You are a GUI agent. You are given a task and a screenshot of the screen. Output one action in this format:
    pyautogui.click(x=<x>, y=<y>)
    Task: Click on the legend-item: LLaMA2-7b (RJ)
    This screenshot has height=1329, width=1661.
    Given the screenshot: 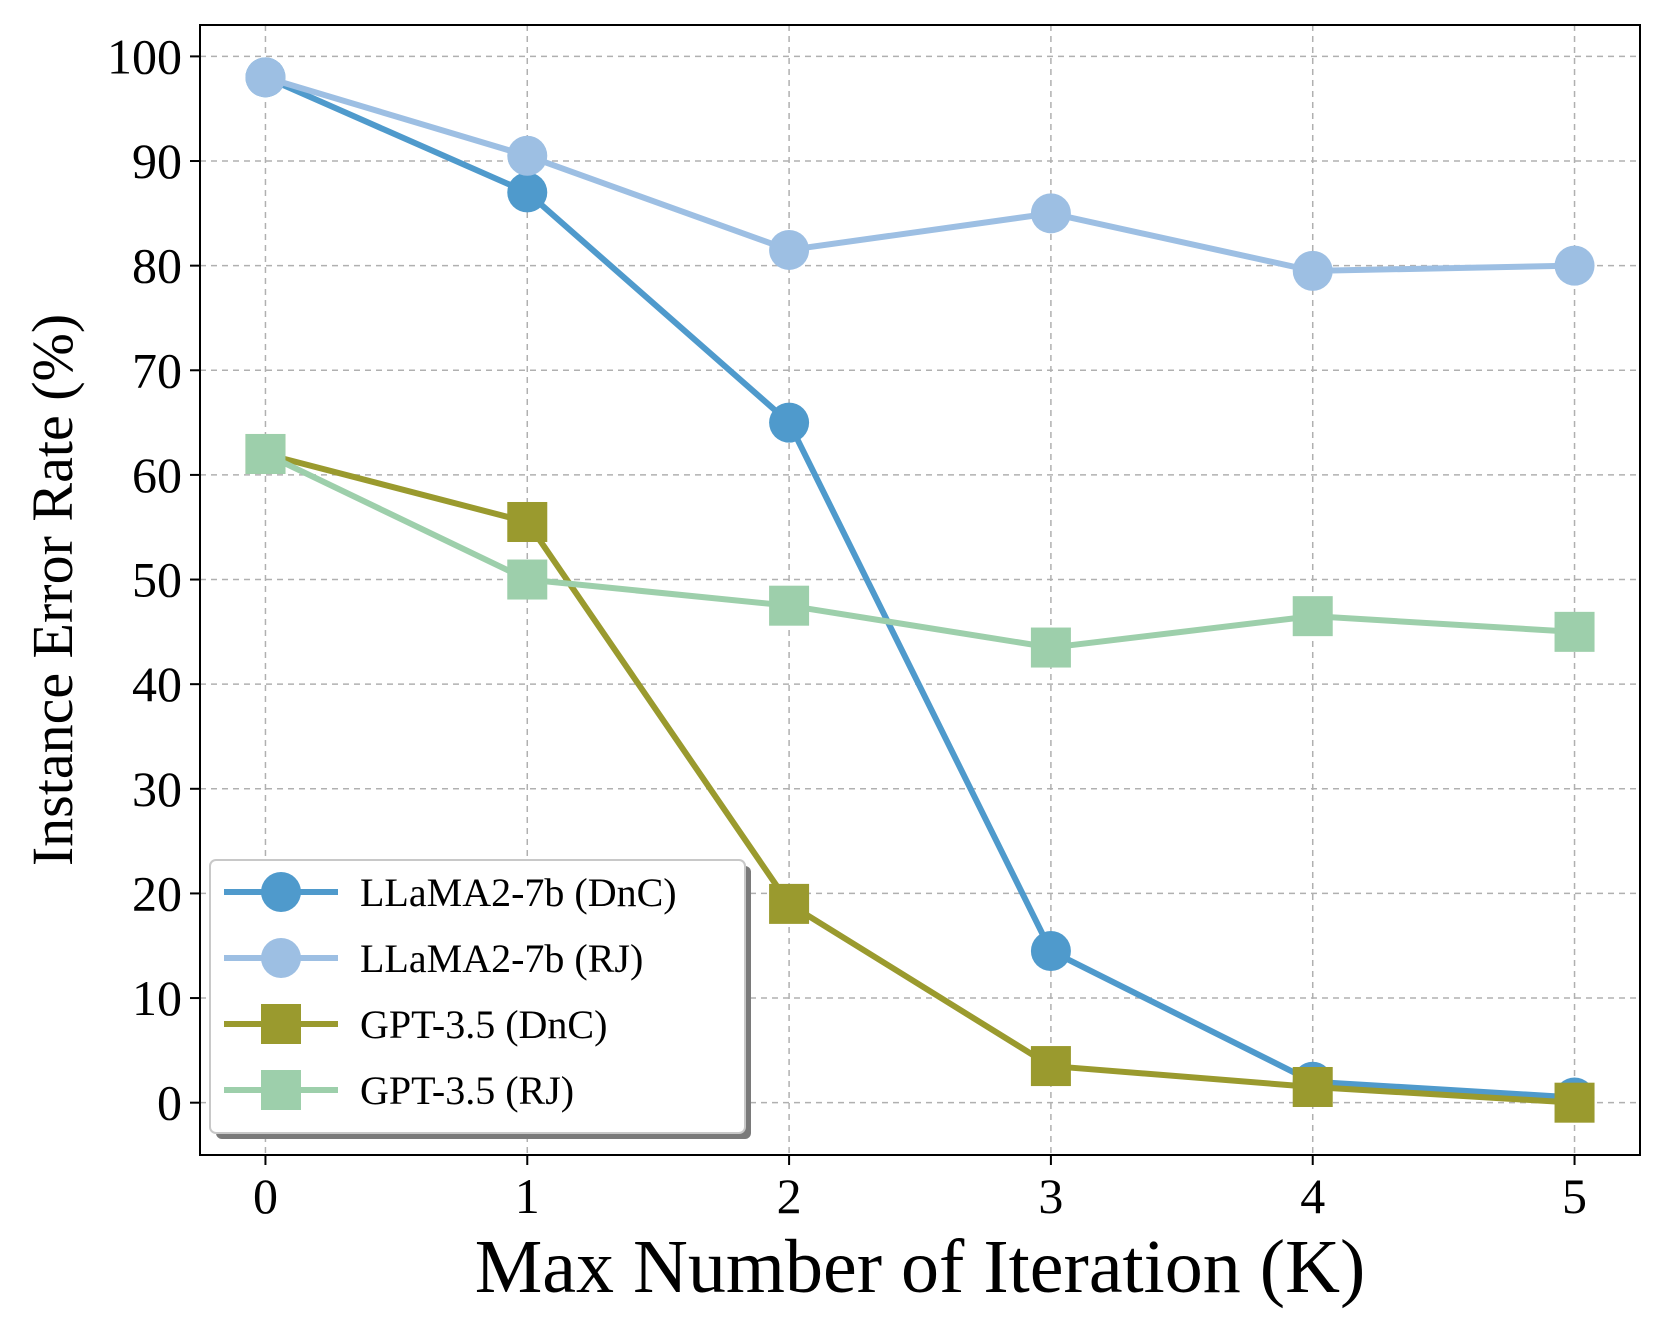 What is the action you would take?
    pyautogui.click(x=433, y=958)
    